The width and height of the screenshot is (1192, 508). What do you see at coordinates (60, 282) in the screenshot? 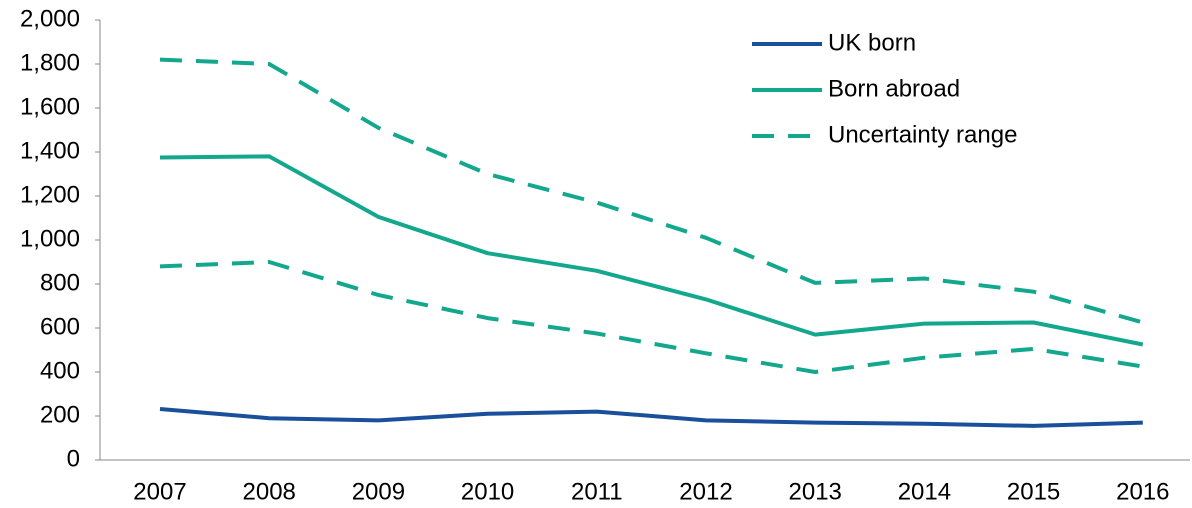
I see `y-tick-label: 800` at bounding box center [60, 282].